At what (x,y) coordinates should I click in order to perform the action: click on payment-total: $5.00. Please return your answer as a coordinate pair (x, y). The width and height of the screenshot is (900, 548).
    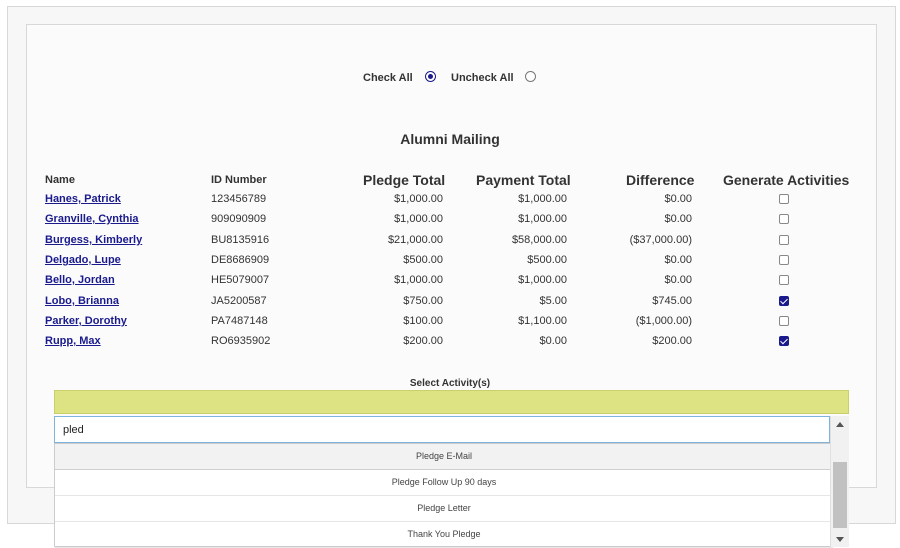
    Looking at the image, I should click on (553, 301).